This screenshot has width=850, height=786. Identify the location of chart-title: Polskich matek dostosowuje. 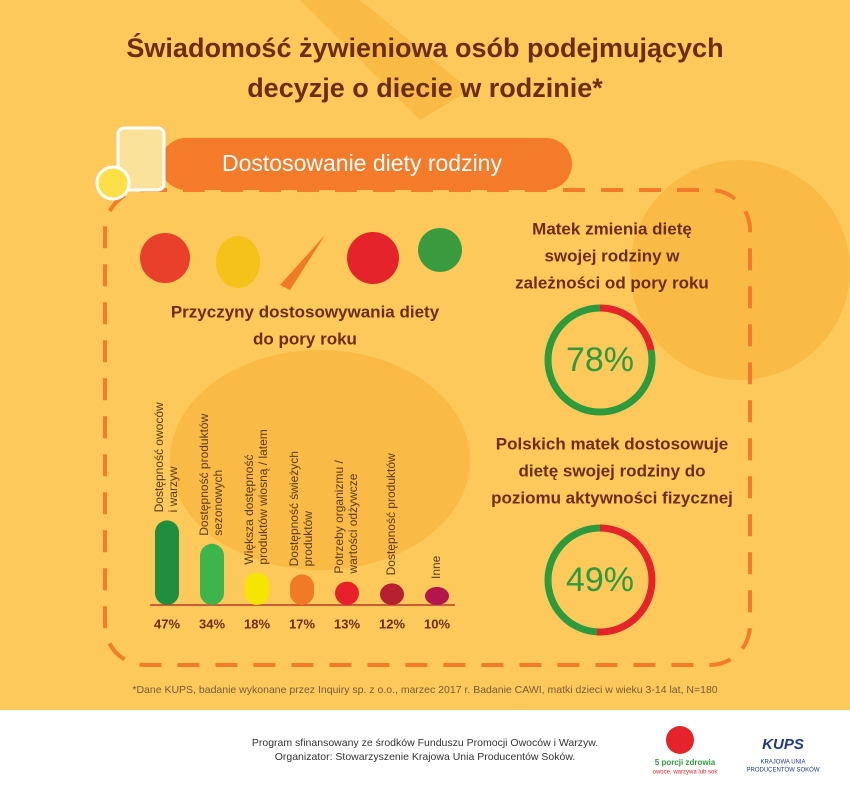
(612, 443).